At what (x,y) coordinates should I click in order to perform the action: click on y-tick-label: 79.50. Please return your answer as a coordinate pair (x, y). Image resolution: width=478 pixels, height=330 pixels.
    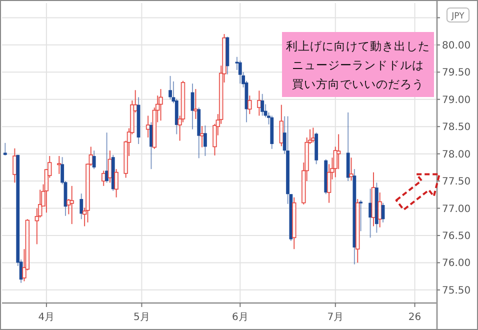
    Looking at the image, I should click on (456, 73).